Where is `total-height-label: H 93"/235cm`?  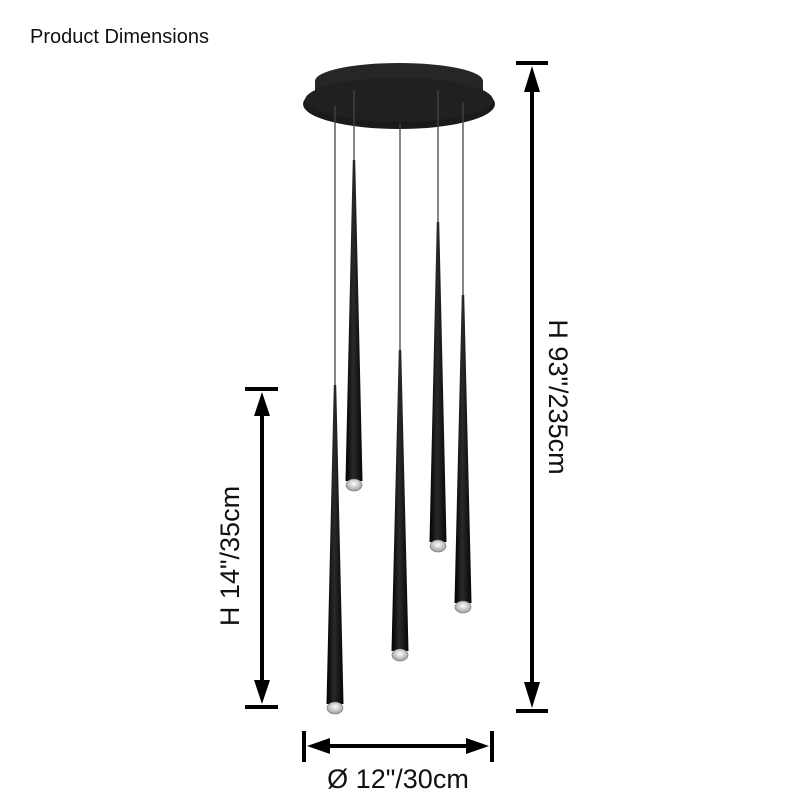 total-height-label: H 93"/235cm is located at coordinates (558, 396).